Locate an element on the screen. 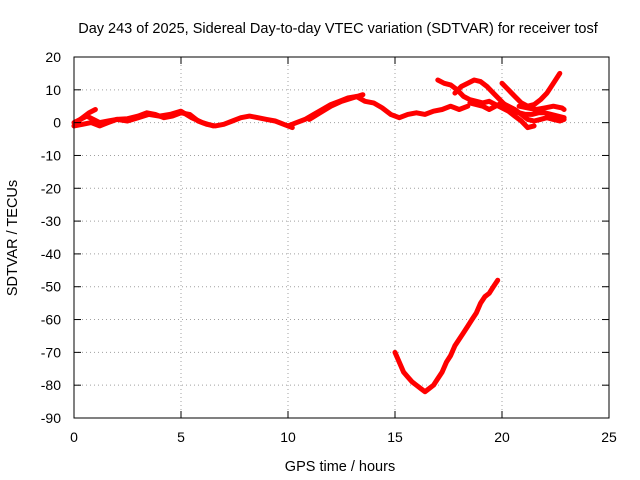 Image resolution: width=640 pixels, height=480 pixels. y-tick-label: 10 is located at coordinates (53, 90).